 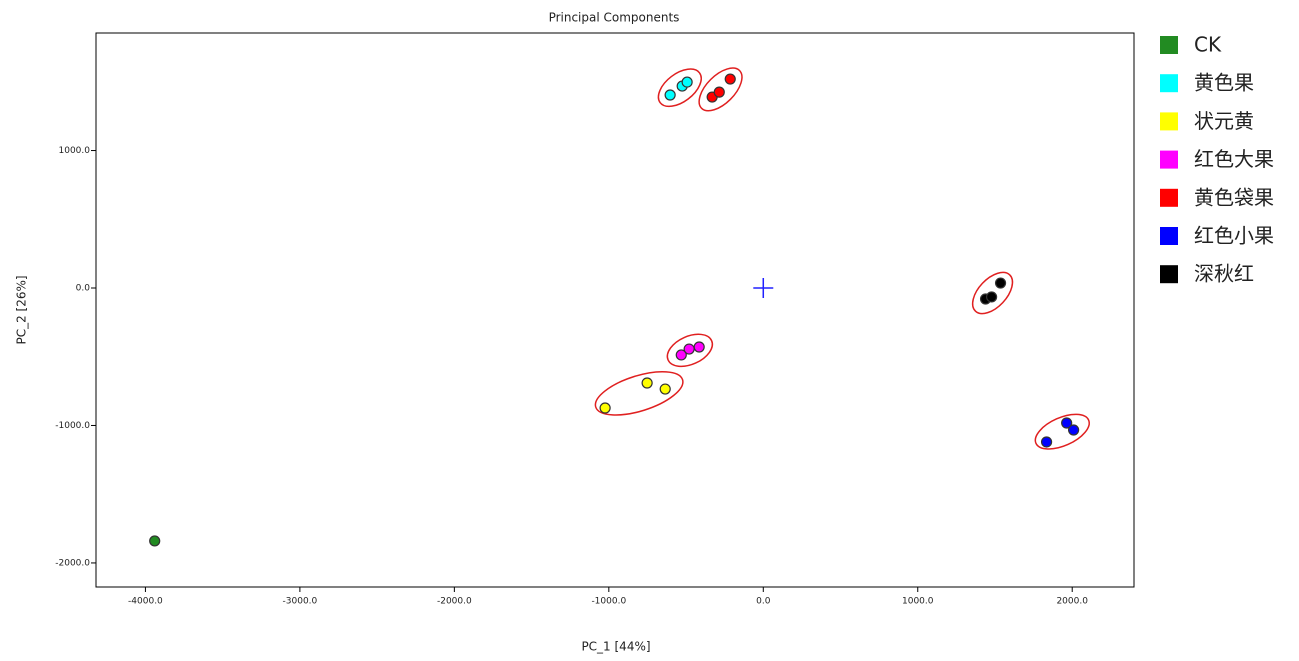 I want to click on x-tick-label: -2000.0, so click(x=454, y=602).